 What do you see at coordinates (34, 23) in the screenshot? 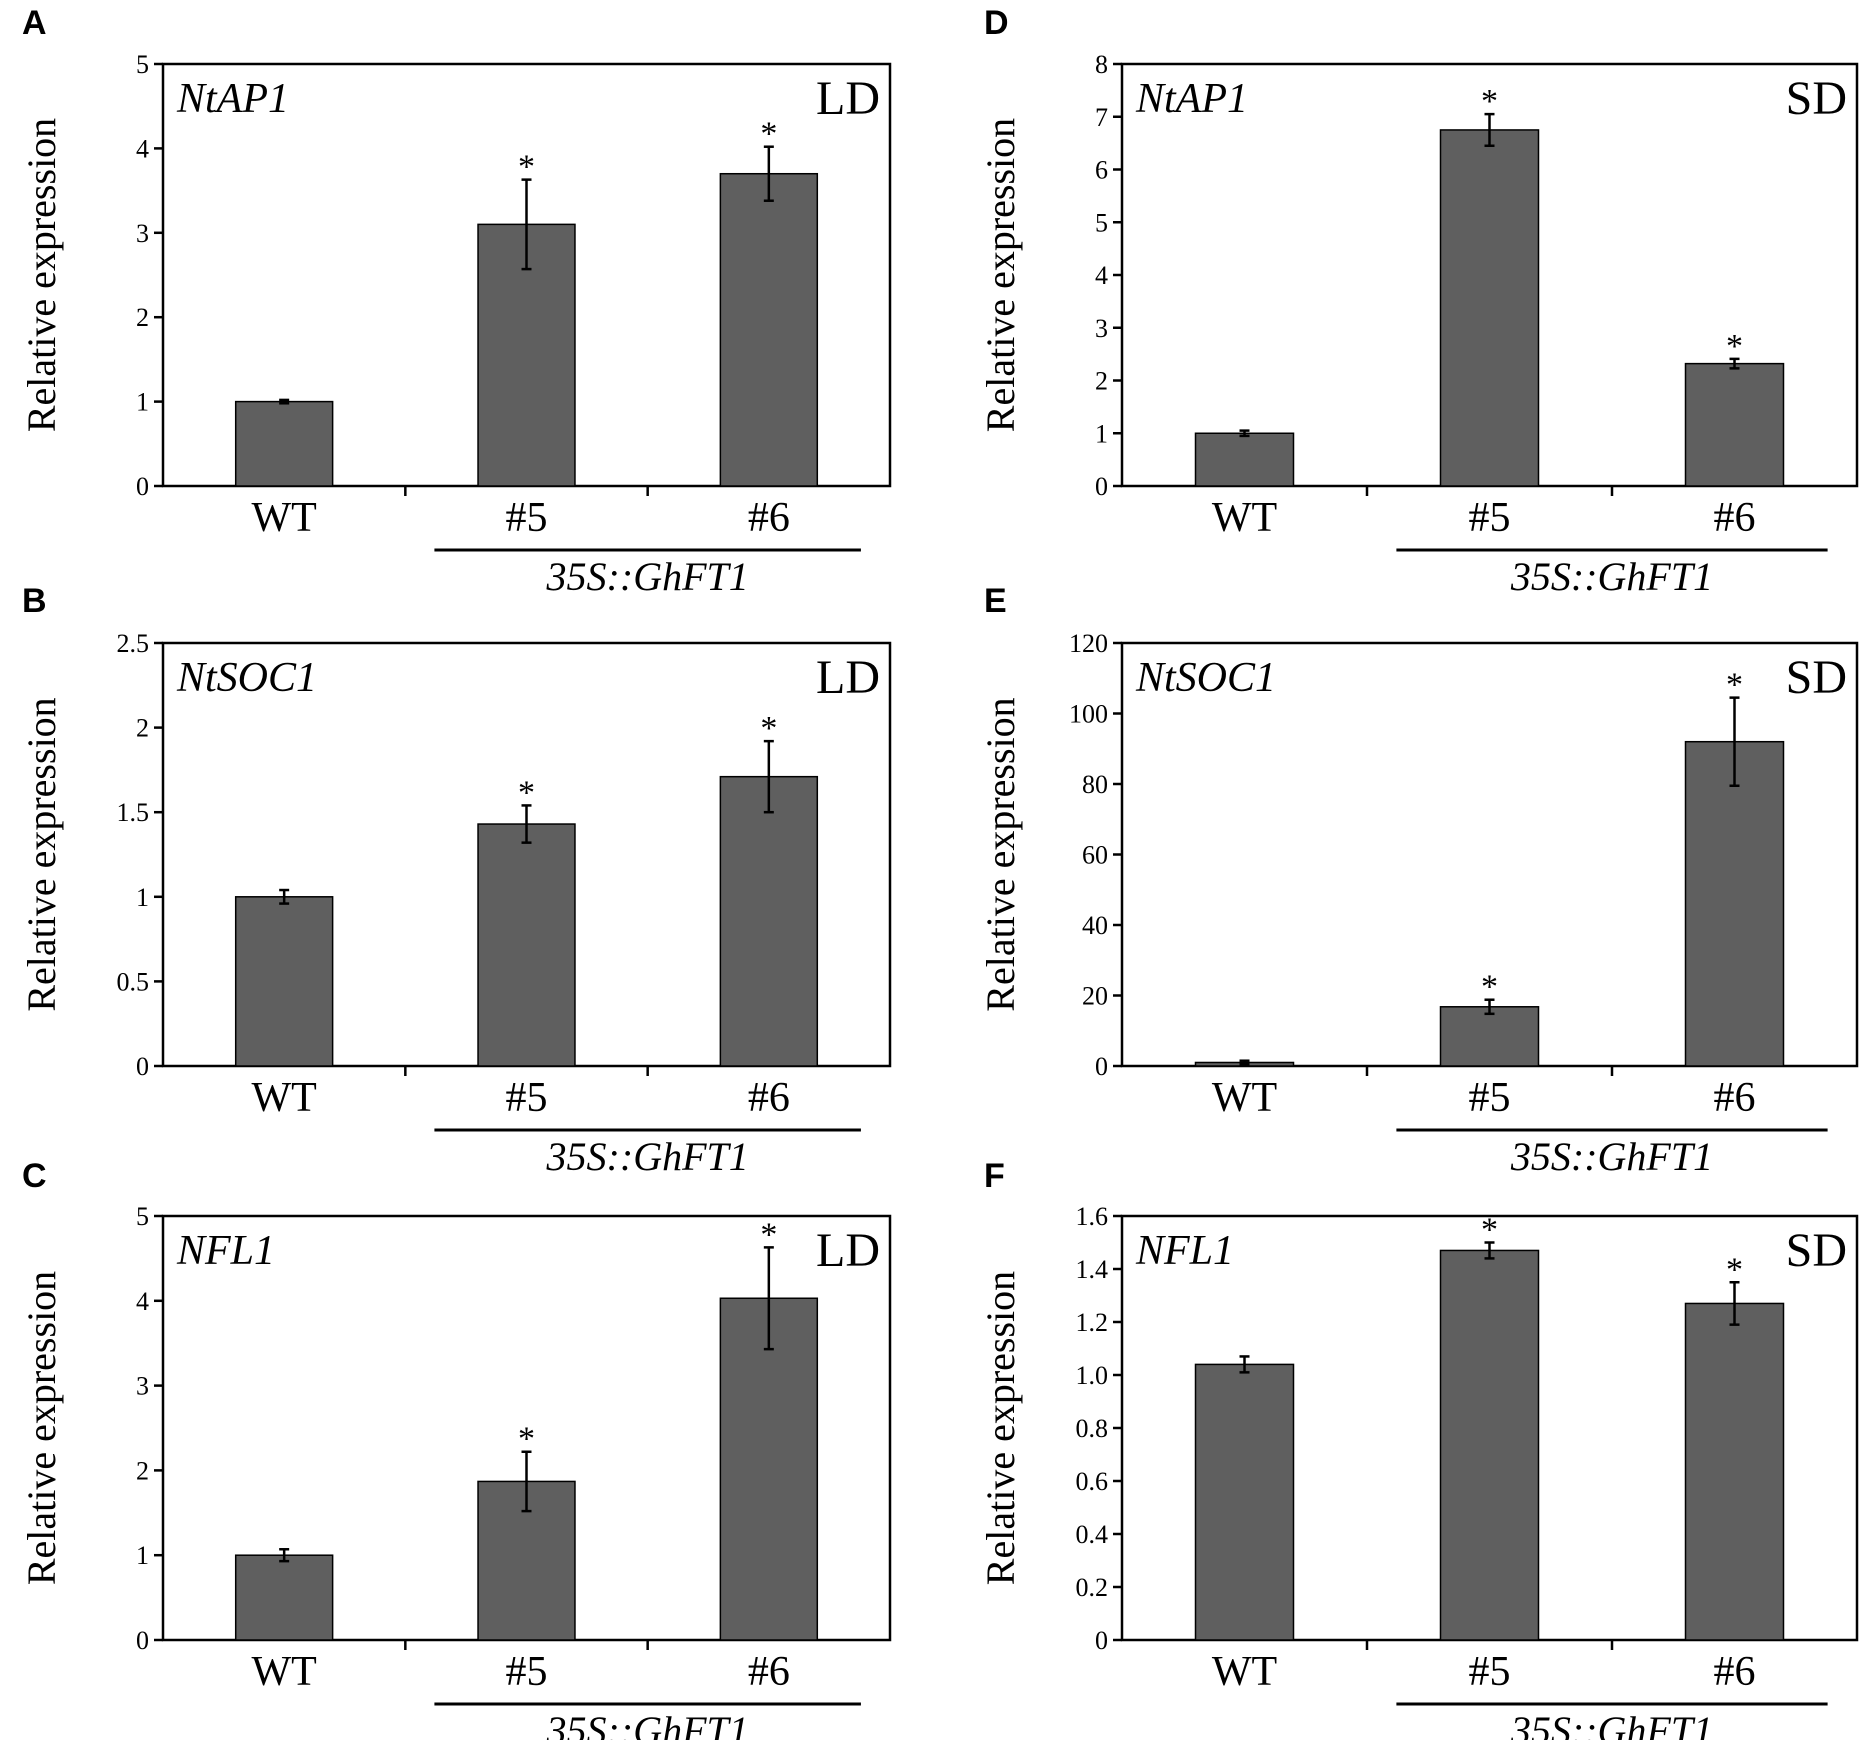
I see `panel-letter: A` at bounding box center [34, 23].